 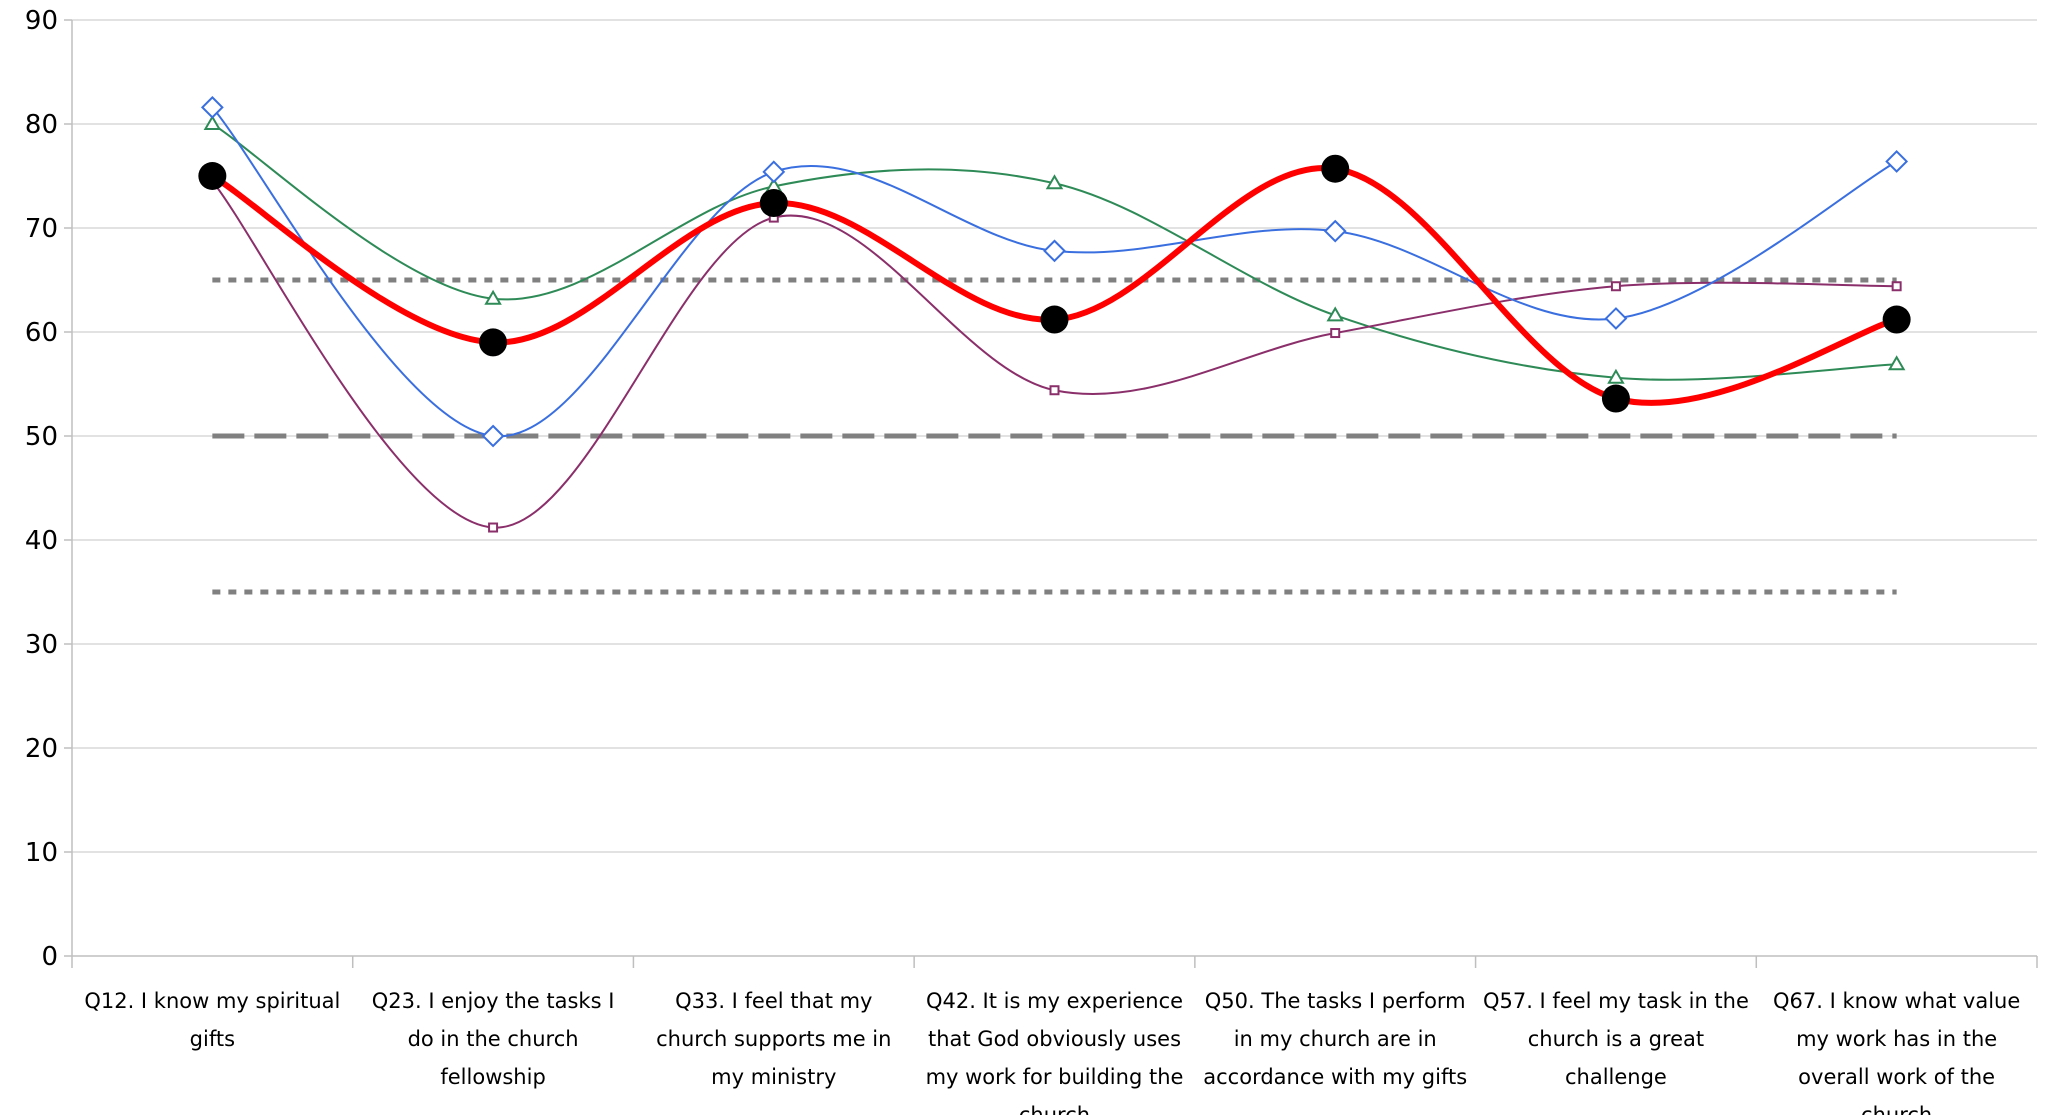 What do you see at coordinates (41, 229) in the screenshot?
I see `y-tick-label: 70` at bounding box center [41, 229].